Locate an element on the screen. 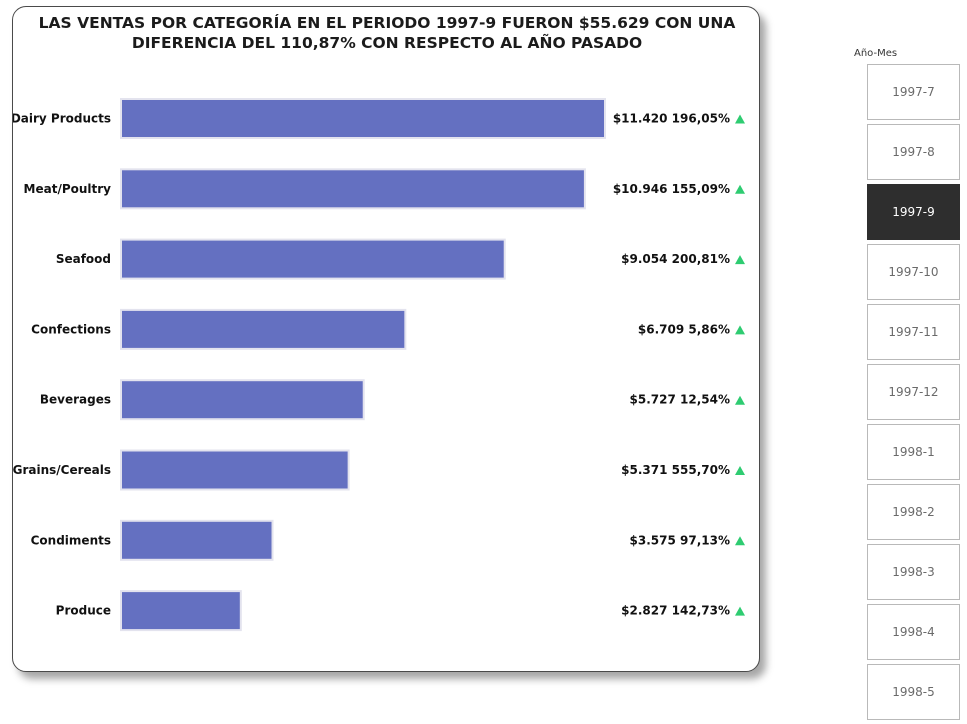 The width and height of the screenshot is (967, 724). slicer-item: 1997-12 is located at coordinates (913, 392).